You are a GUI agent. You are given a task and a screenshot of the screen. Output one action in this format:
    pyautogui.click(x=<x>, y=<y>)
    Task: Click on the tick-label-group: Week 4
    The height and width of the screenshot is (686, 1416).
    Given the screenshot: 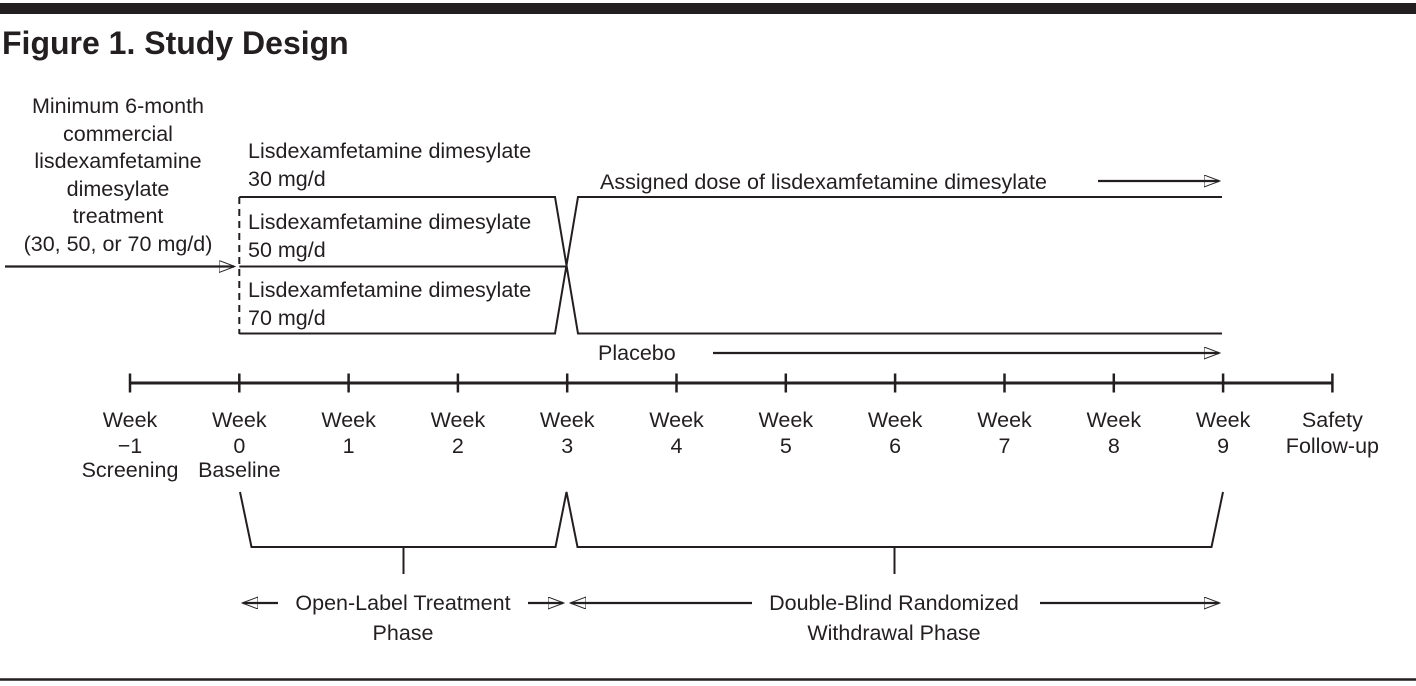 What is the action you would take?
    pyautogui.click(x=676, y=433)
    